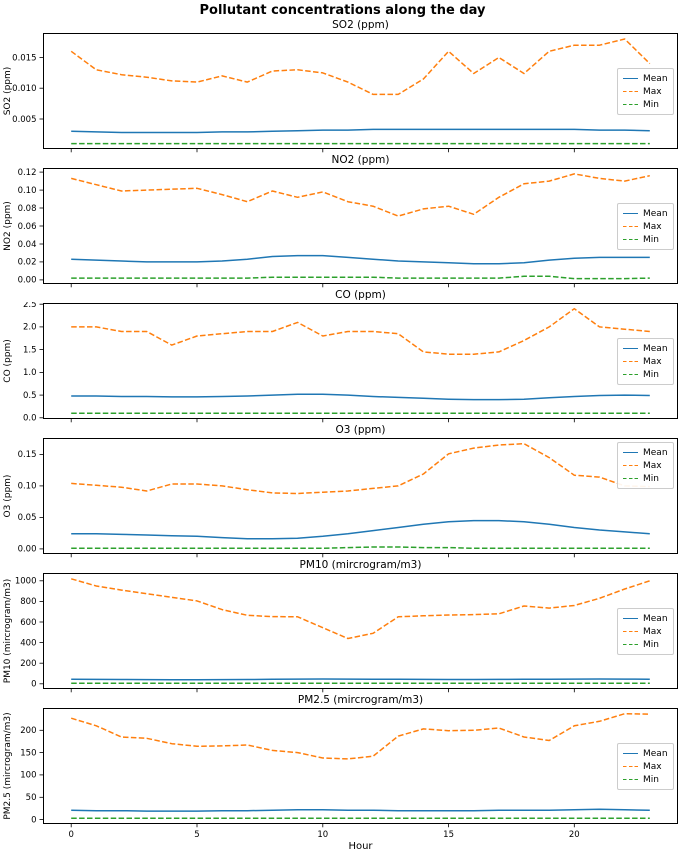 The height and width of the screenshot is (854, 685). What do you see at coordinates (24, 120) in the screenshot?
I see `y-tick-label: 0.005` at bounding box center [24, 120].